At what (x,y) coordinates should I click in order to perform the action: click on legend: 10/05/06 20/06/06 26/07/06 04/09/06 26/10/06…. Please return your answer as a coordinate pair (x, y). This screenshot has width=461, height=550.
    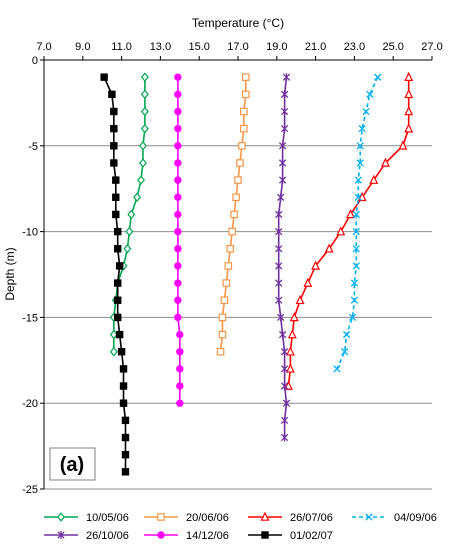
    Looking at the image, I should click on (240, 526).